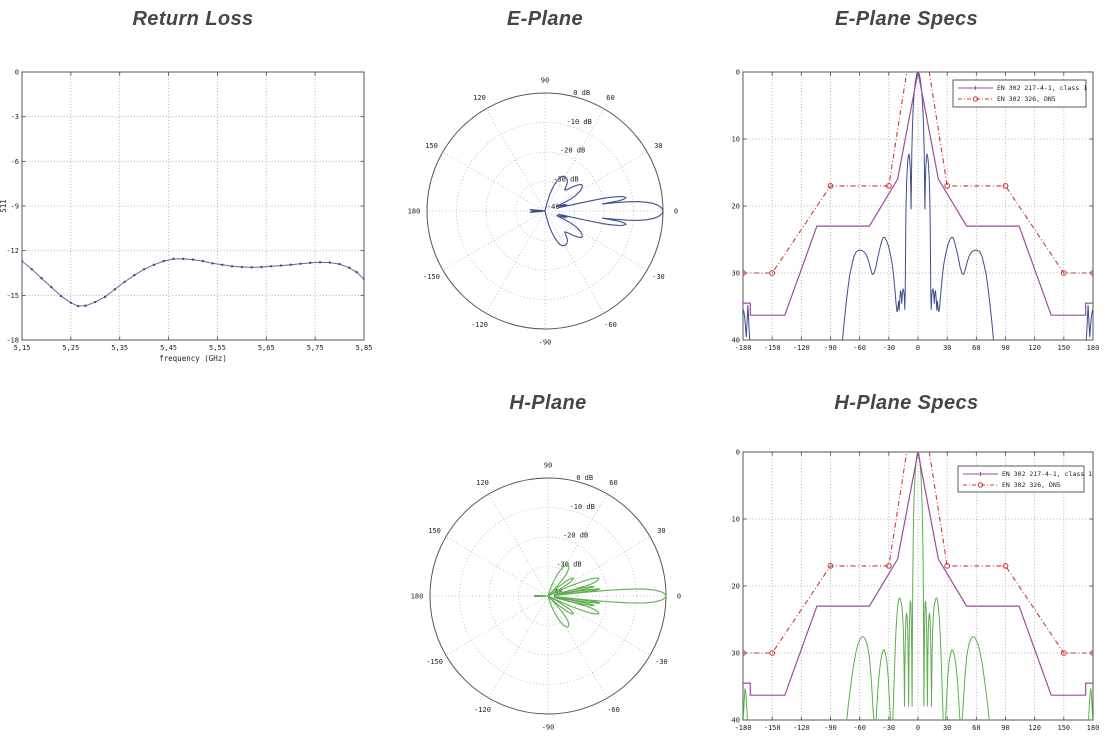 The width and height of the screenshot is (1113, 741). I want to click on svg-text: -30 dB, so click(568, 564).